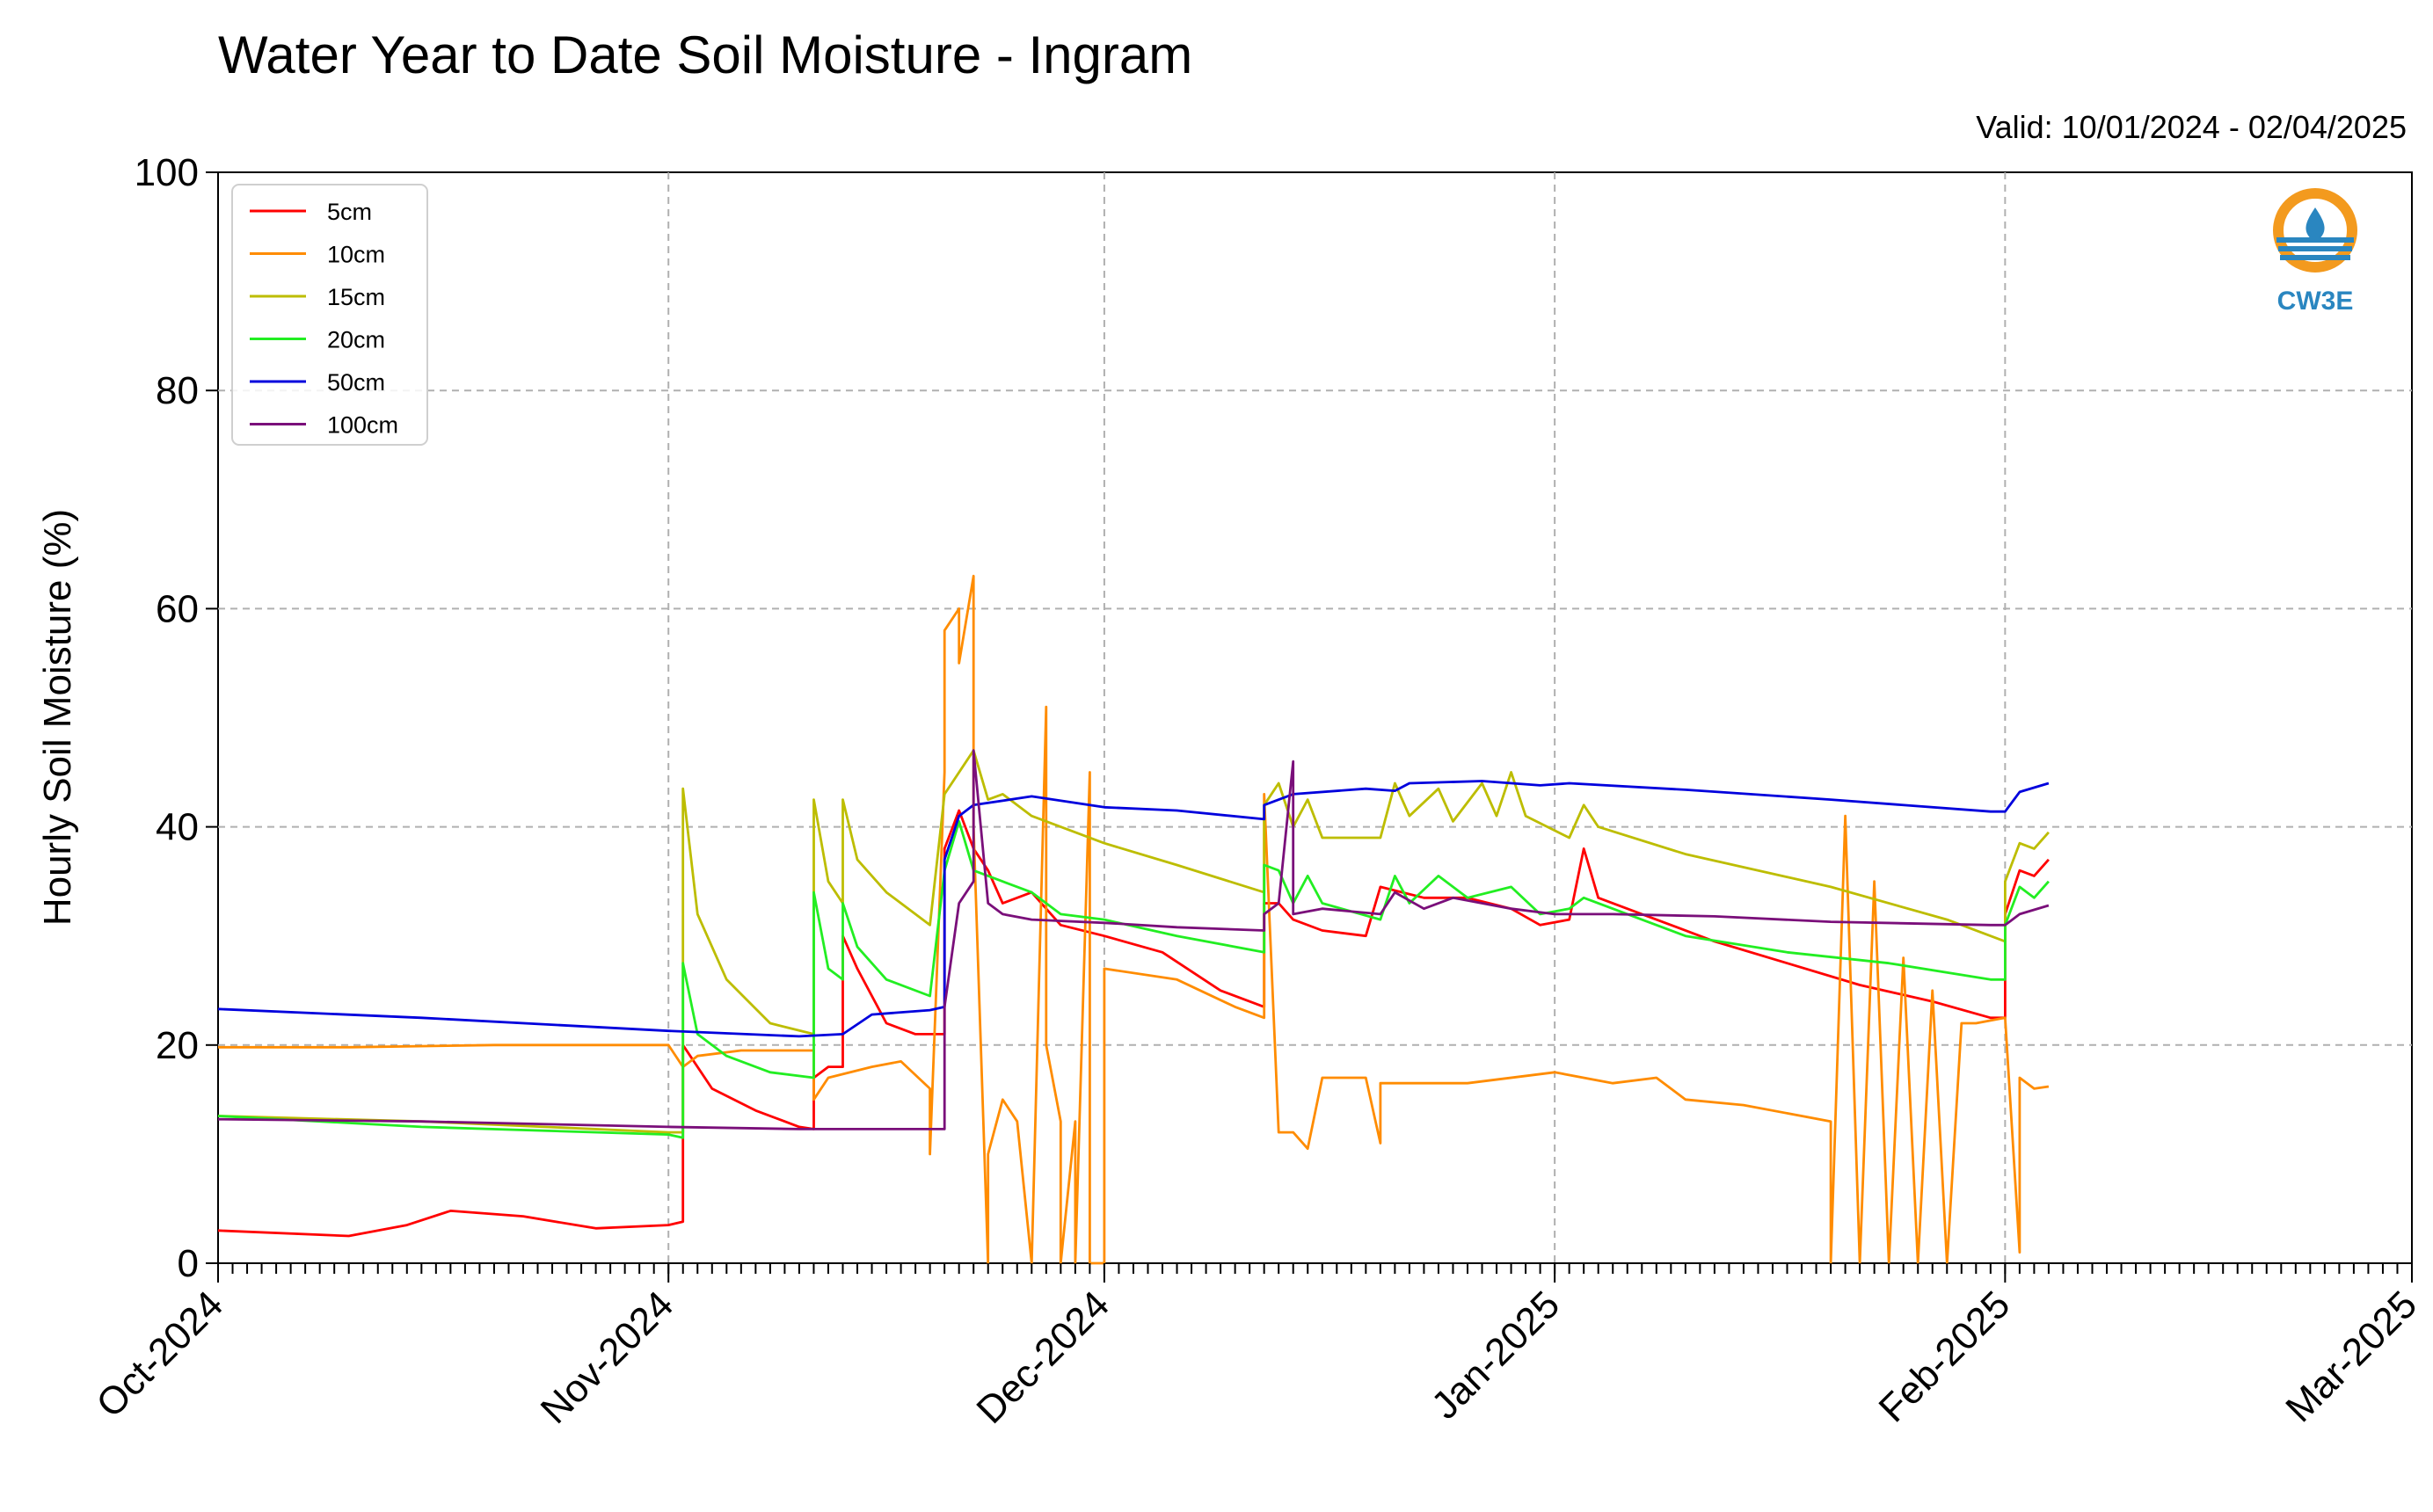 This screenshot has width=2433, height=1512. I want to click on legend-box, so click(329, 315).